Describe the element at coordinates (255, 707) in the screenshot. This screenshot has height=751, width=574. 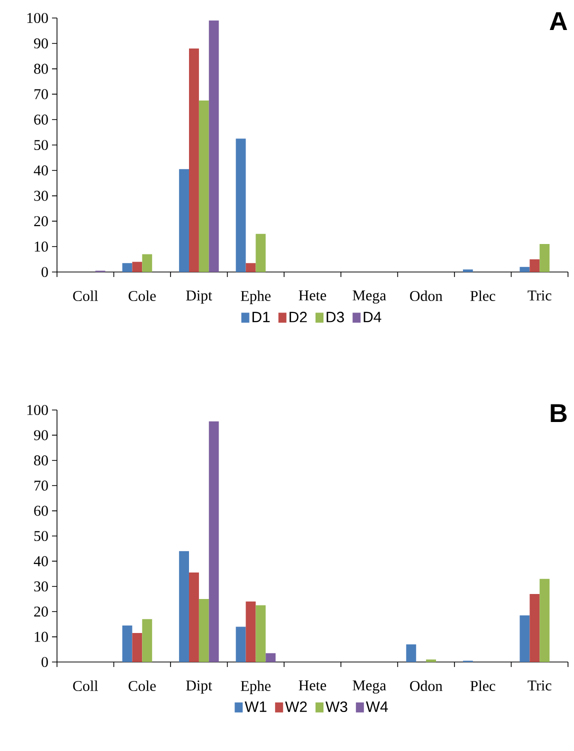
I see `legend-label: W1` at that location.